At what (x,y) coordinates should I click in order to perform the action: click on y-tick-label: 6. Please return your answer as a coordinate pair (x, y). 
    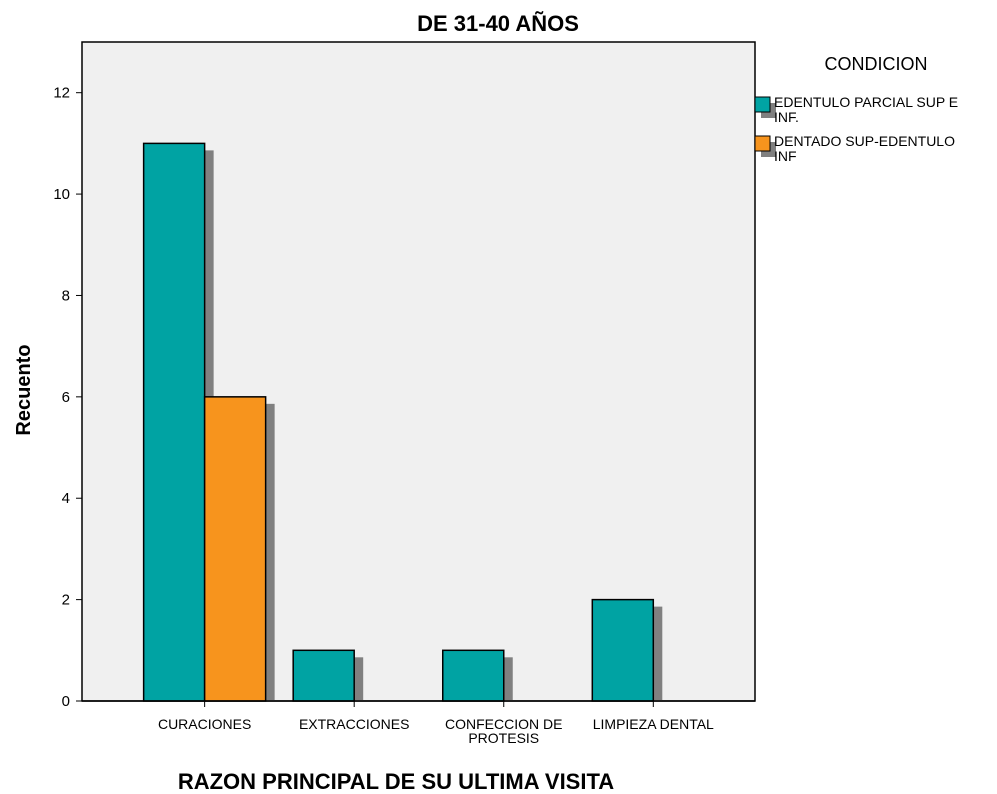
    Looking at the image, I should click on (66, 397).